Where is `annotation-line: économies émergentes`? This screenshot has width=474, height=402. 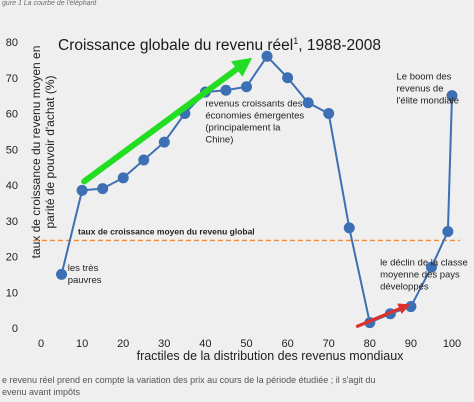 annotation-line: économies émergentes is located at coordinates (254, 115).